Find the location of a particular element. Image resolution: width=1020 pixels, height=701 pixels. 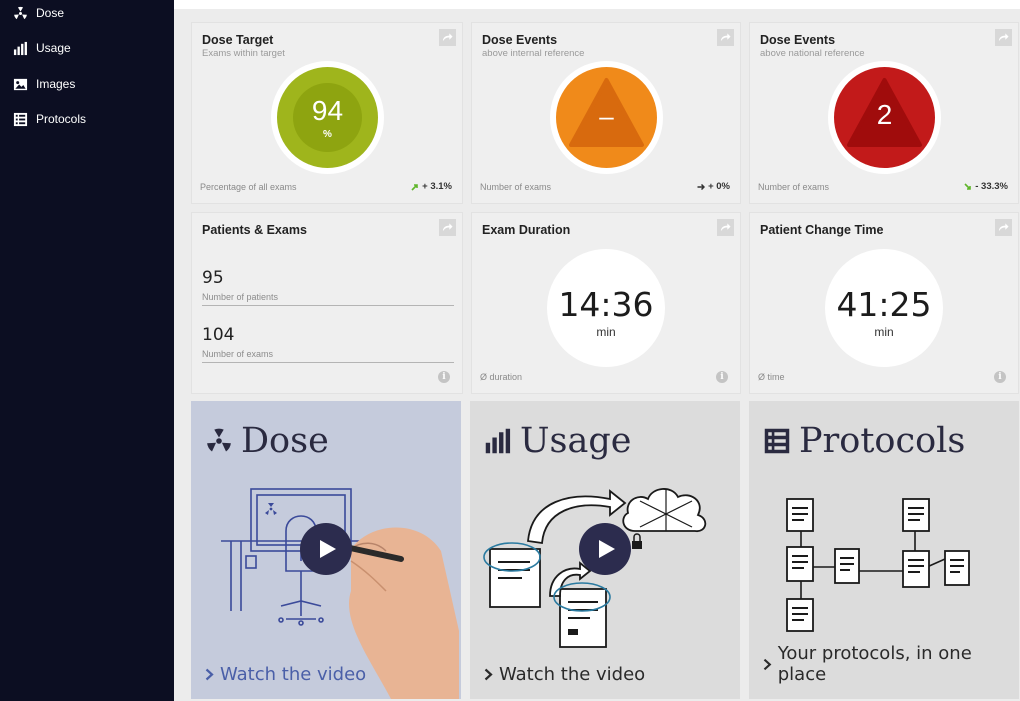

sidebar-item-images: Images is located at coordinates (44, 84).